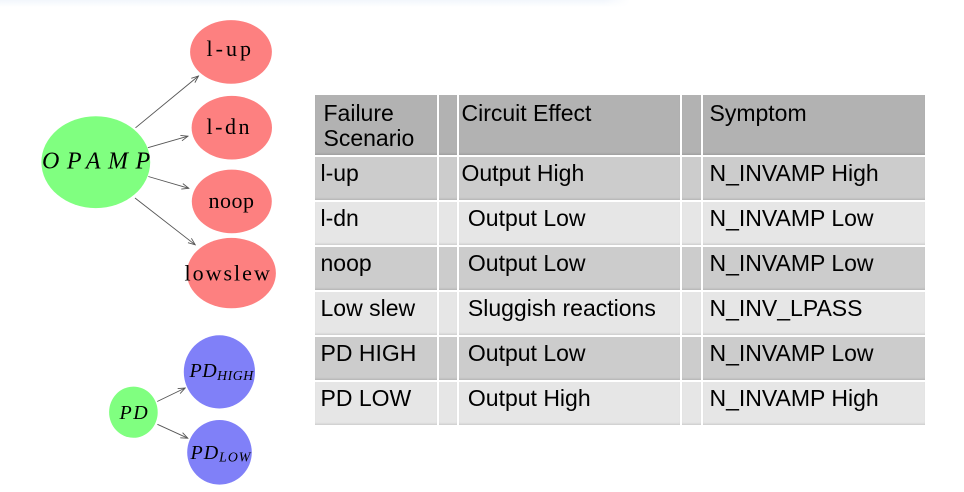  I want to click on svg-text: OPAMP, so click(100, 162).